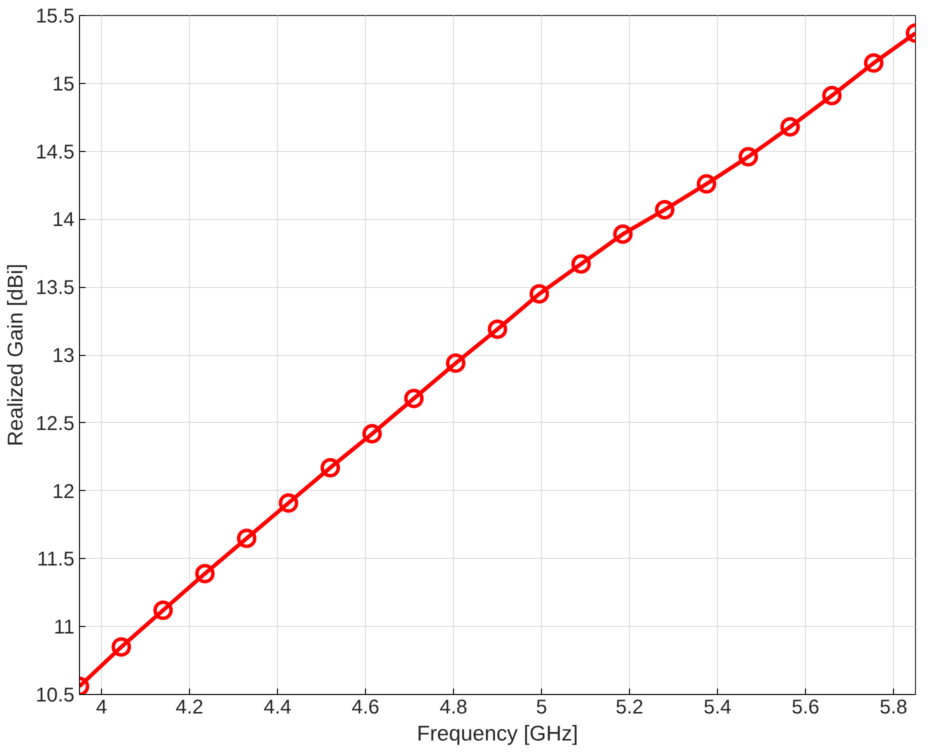  What do you see at coordinates (806, 707) in the screenshot?
I see `x-tick-label: 5.6` at bounding box center [806, 707].